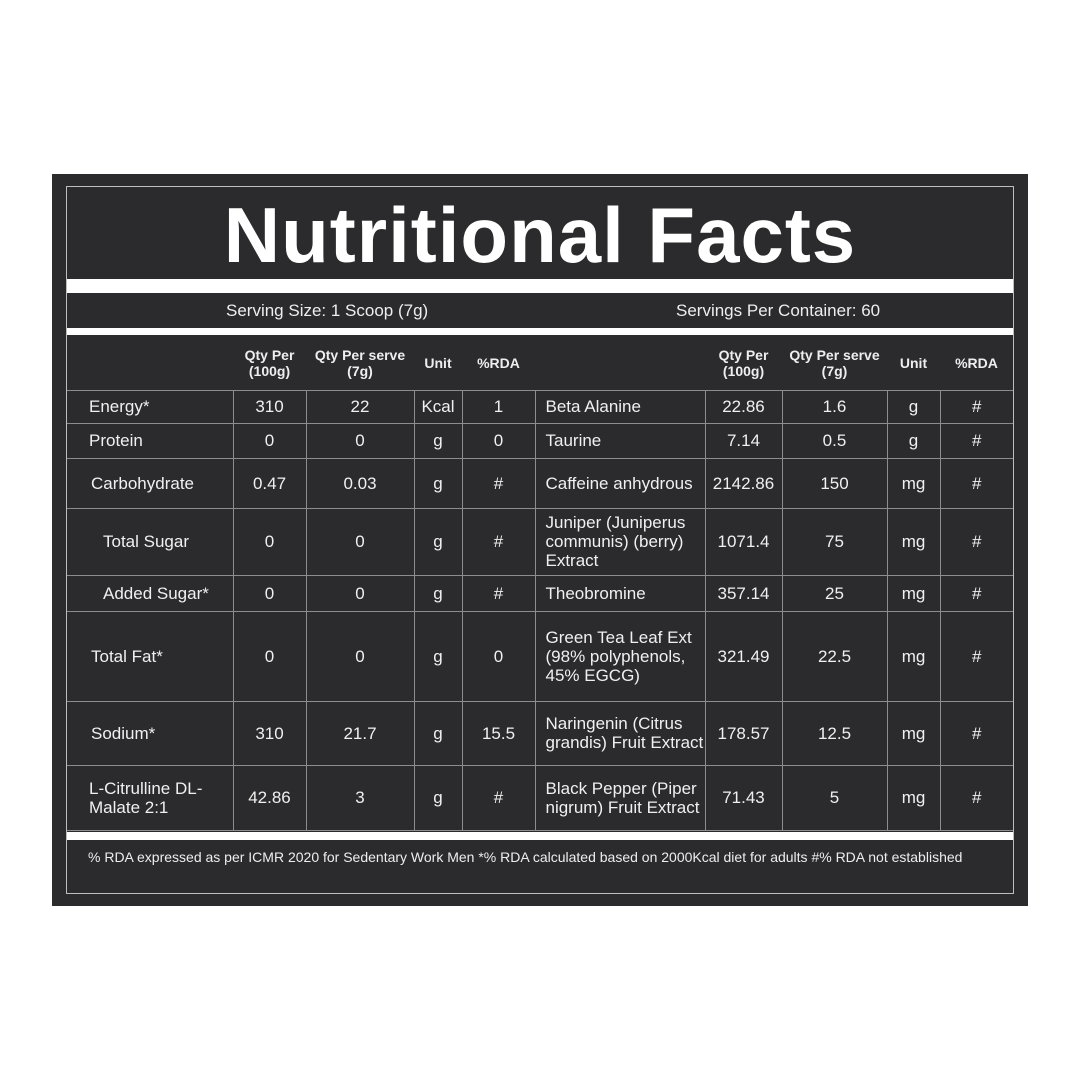 This screenshot has width=1080, height=1080. What do you see at coordinates (150, 797) in the screenshot?
I see `left-name-cell: L-Citrulline DL-Malate 2:1` at bounding box center [150, 797].